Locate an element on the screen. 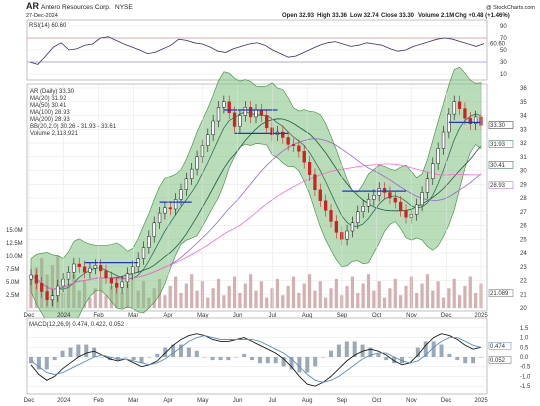 The image size is (540, 406). rsi-tick-label: 50 is located at coordinates (503, 51).